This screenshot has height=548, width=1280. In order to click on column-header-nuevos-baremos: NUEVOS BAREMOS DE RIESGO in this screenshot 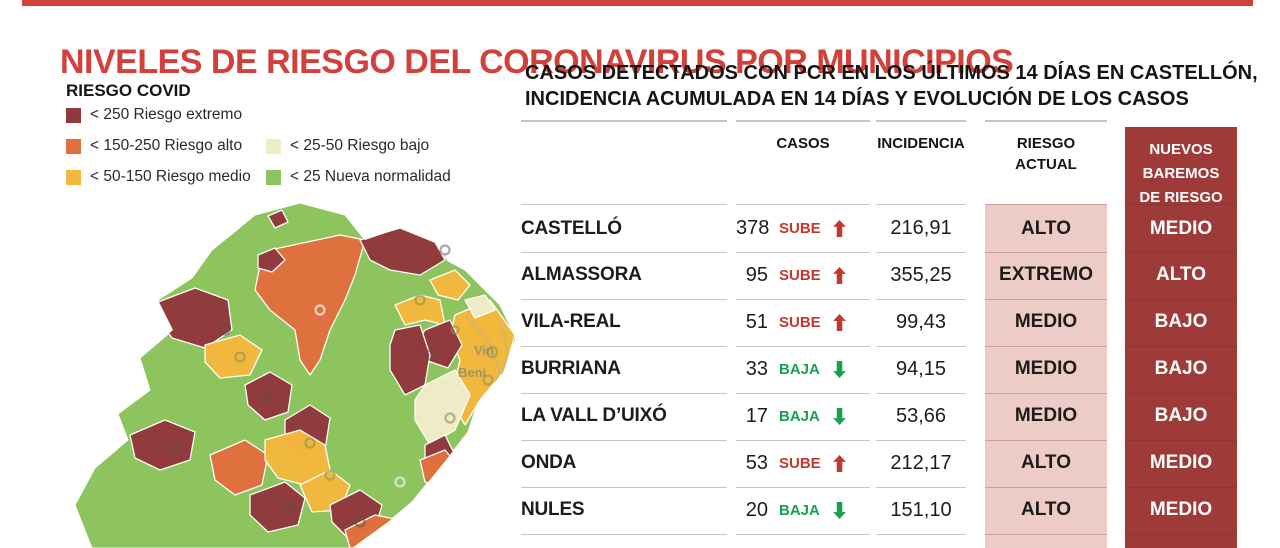, I will do `click(1181, 173)`.